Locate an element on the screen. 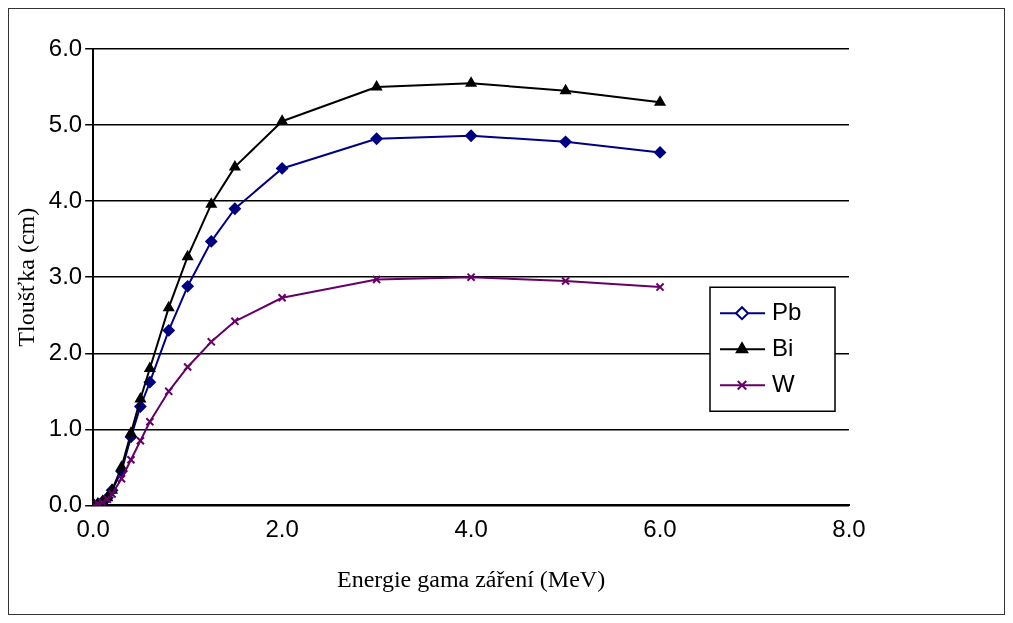 The width and height of the screenshot is (1013, 623). x-axis-title: Energie gama záření (MeV) is located at coordinates (471, 578).